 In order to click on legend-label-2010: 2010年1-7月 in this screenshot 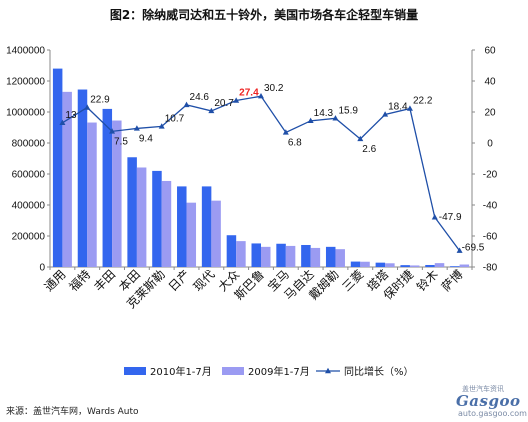, I will do `click(181, 371)`.